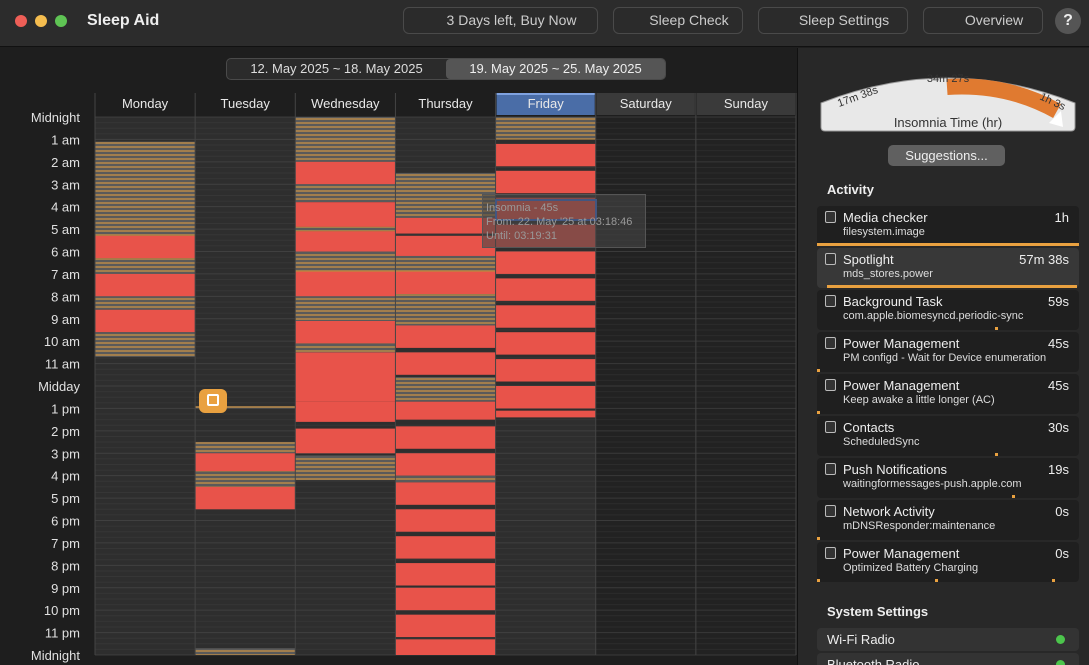 The image size is (1089, 665). I want to click on day-header-selected, so click(545, 104).